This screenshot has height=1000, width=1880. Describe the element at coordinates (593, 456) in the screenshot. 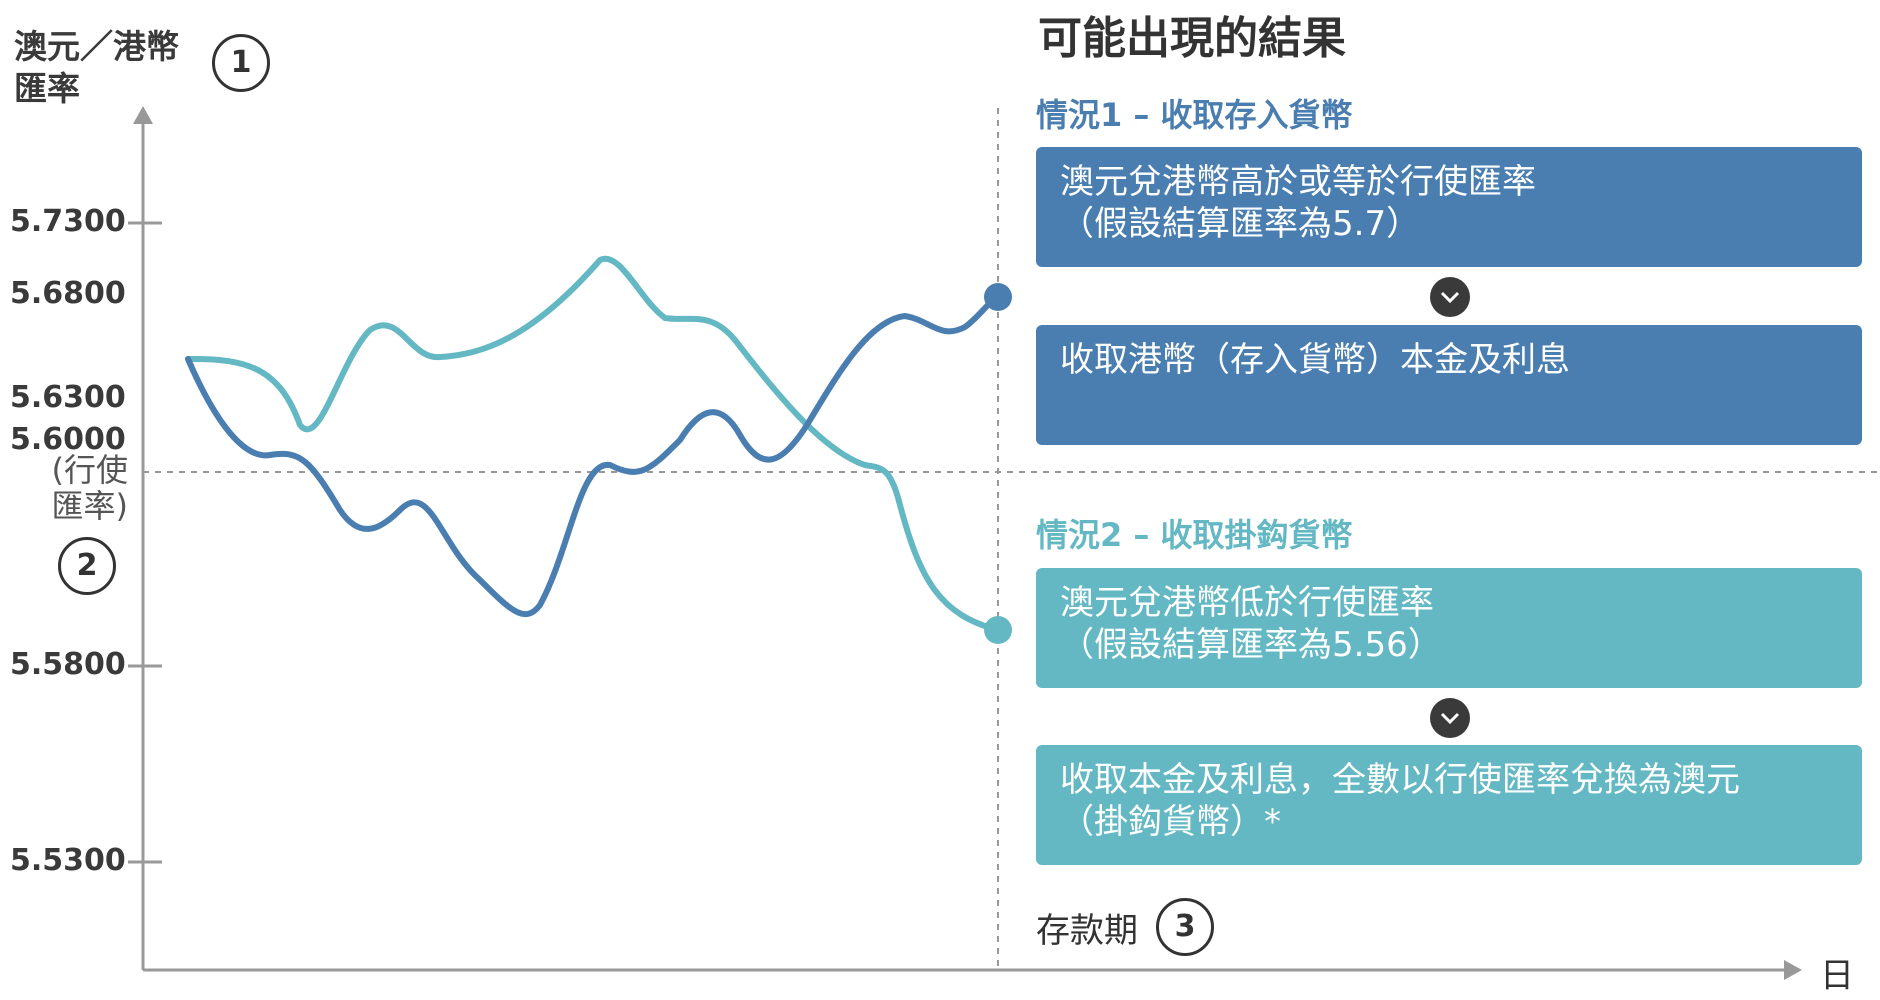

I see `scenario1-rate-path` at that location.